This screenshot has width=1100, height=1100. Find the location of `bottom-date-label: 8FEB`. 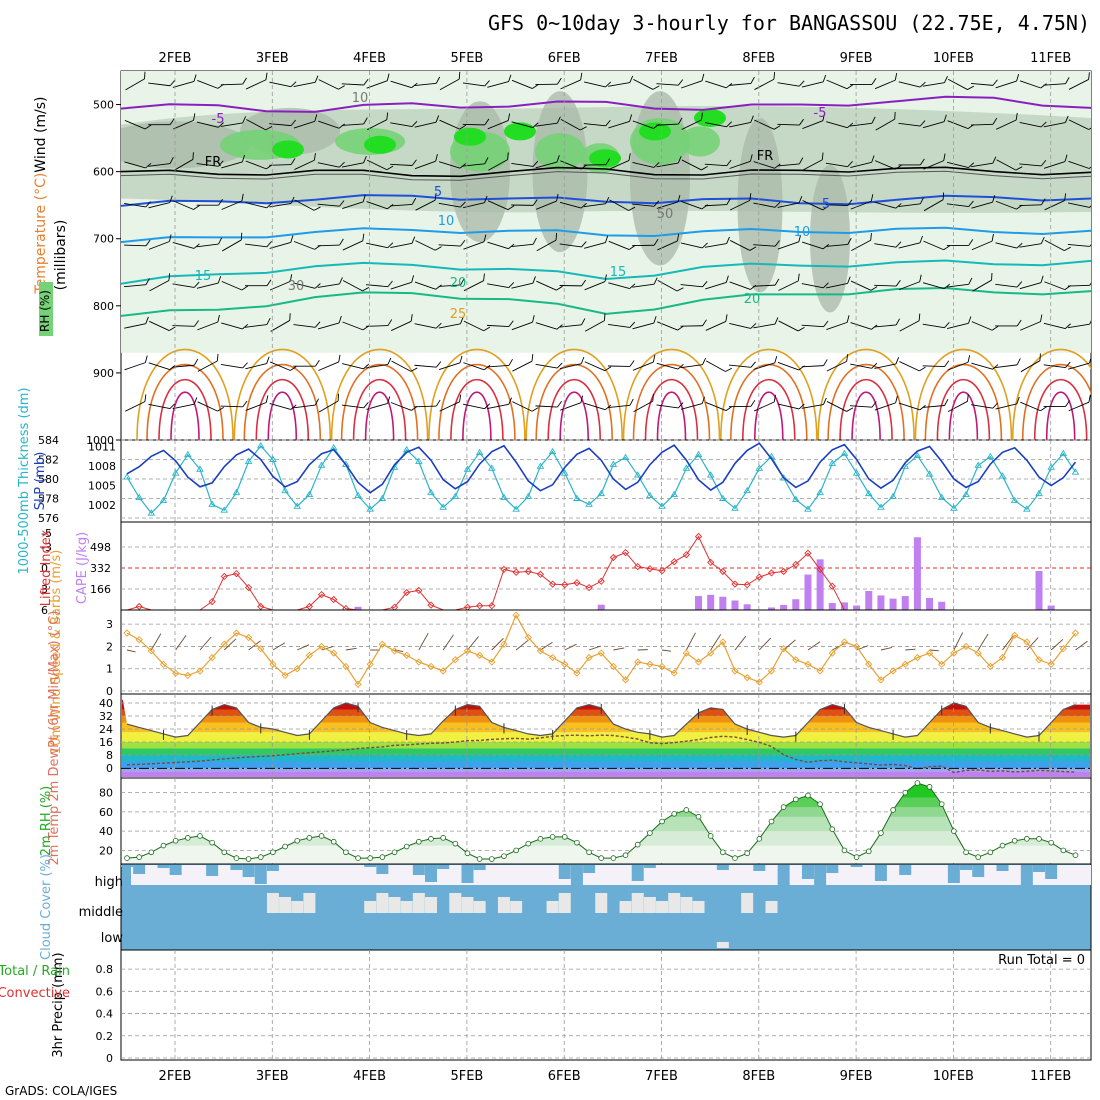

bottom-date-label: 8FEB is located at coordinates (758, 1076).